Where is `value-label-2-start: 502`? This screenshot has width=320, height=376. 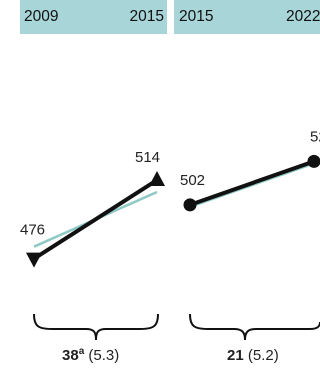
value-label-2-start: 502 is located at coordinates (192, 180).